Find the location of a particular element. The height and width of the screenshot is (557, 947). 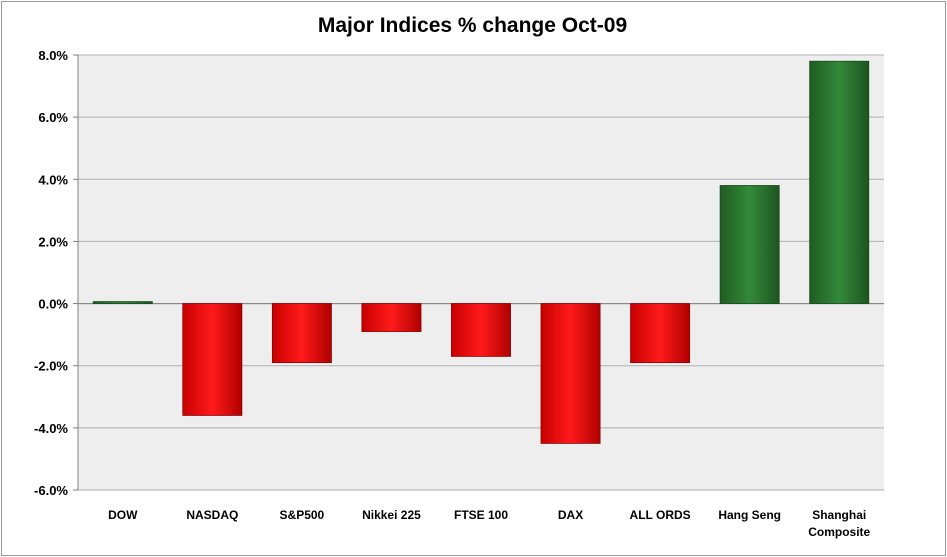

x-category-label: Nikkei 225 is located at coordinates (391, 515).